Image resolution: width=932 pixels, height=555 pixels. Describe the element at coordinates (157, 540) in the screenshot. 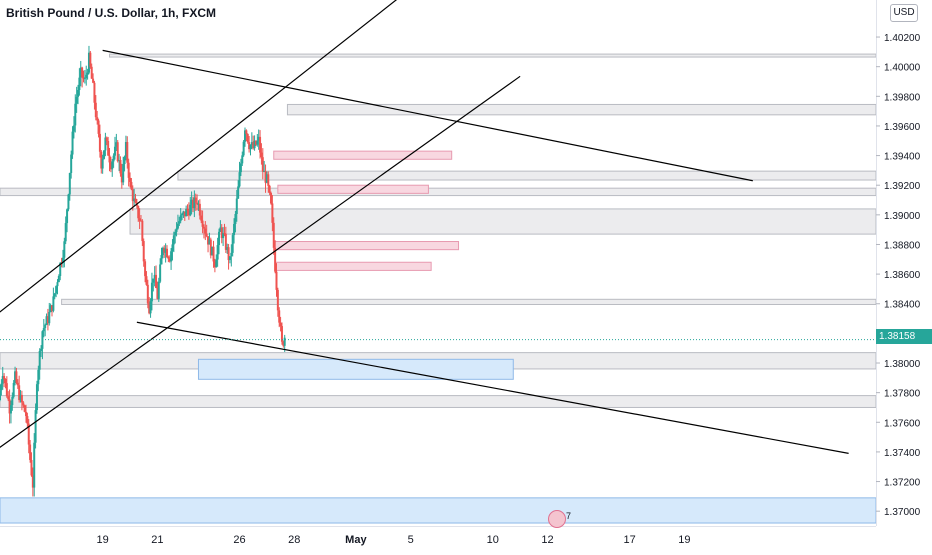

I see `x-tick-label: 21` at that location.